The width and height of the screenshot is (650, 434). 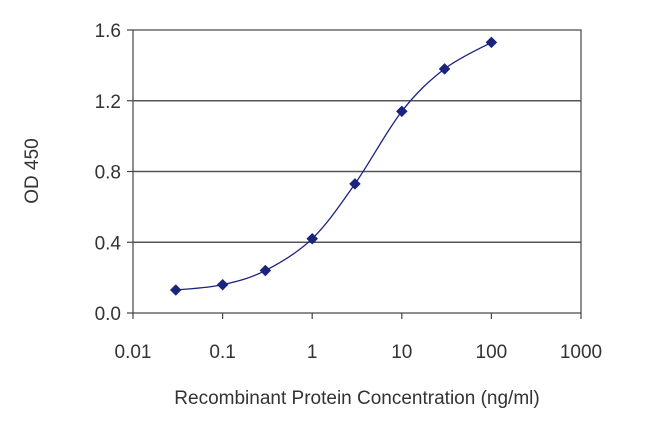 What do you see at coordinates (108, 314) in the screenshot?
I see `y-tick-label-0: 0.0` at bounding box center [108, 314].